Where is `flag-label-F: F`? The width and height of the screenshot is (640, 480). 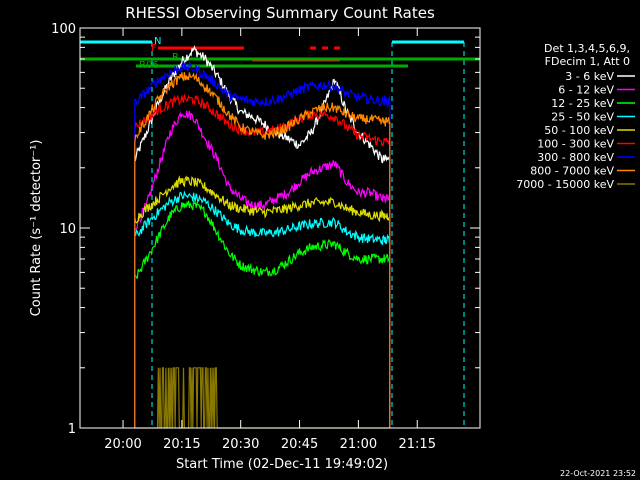
flag-label-F: F is located at coordinates (154, 48).